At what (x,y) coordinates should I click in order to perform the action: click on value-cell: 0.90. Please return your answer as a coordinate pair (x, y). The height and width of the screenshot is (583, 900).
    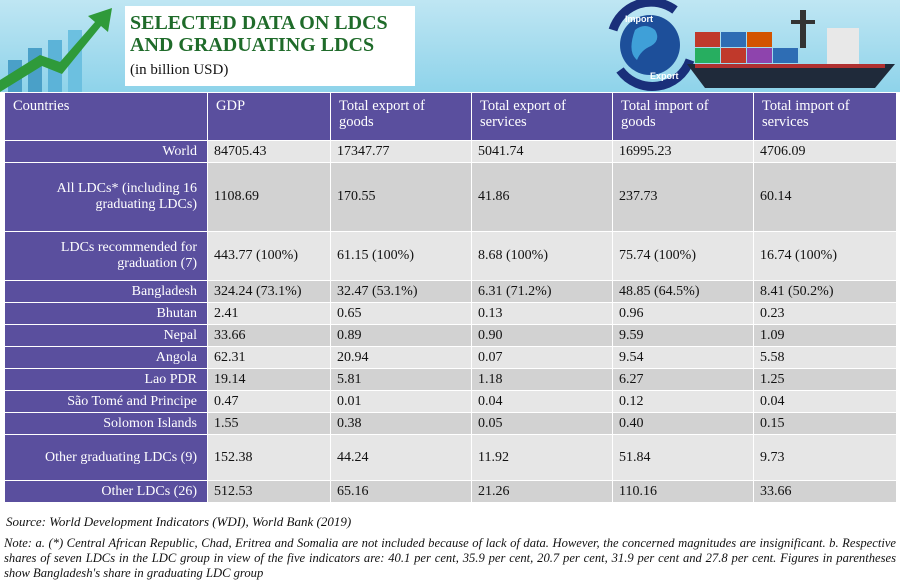
    Looking at the image, I should click on (542, 335).